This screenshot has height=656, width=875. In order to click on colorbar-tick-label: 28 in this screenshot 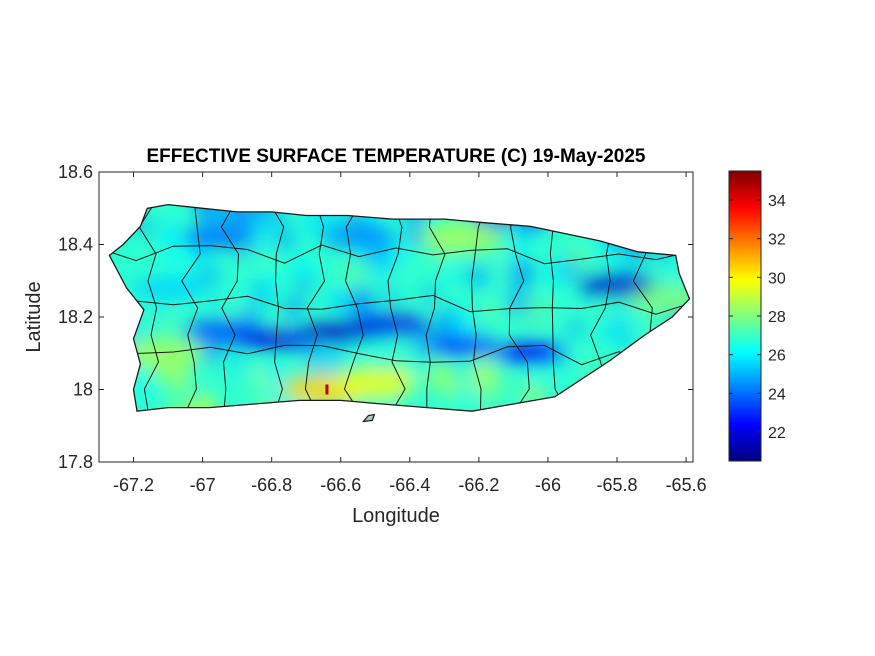, I will do `click(777, 317)`.